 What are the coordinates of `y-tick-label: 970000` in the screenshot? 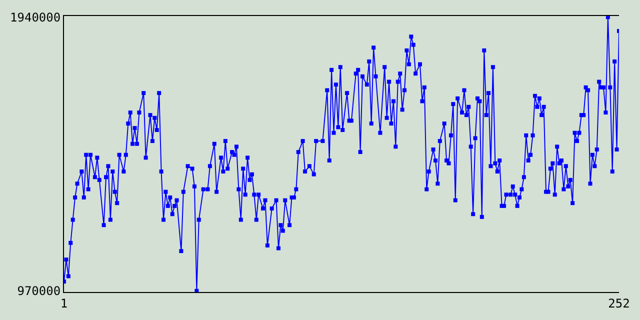 It's located at (39, 291).